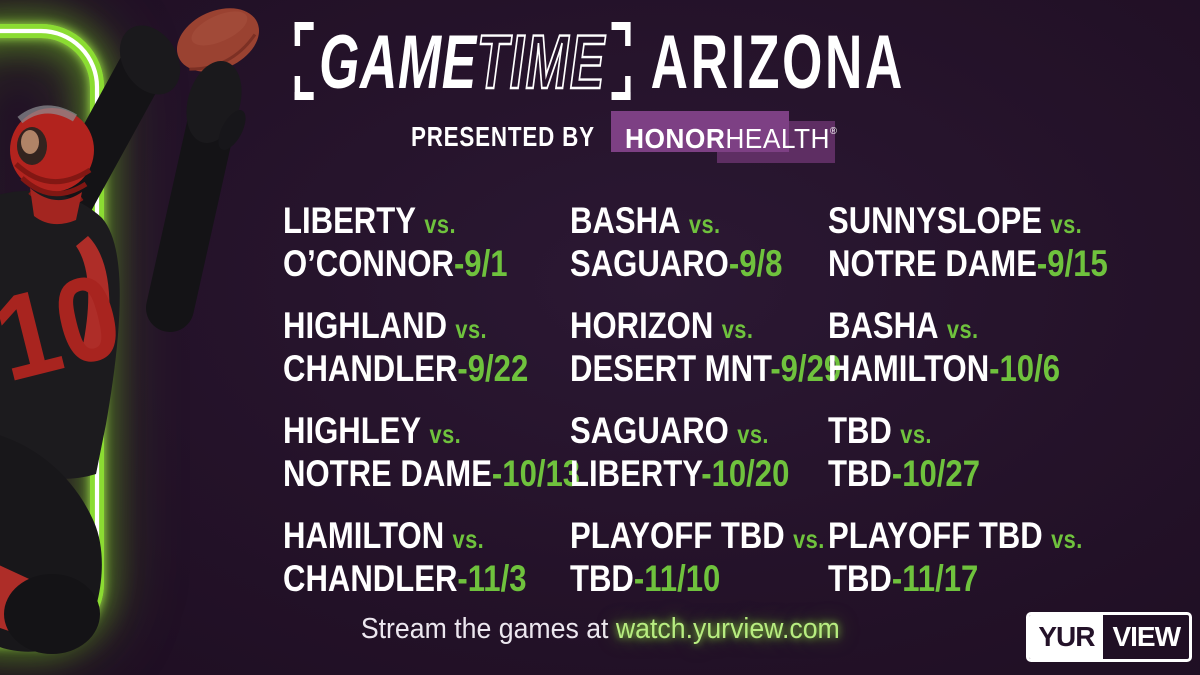  I want to click on game-entry: PLAYOFF TBD vs. TBD-11/17, so click(998, 568).